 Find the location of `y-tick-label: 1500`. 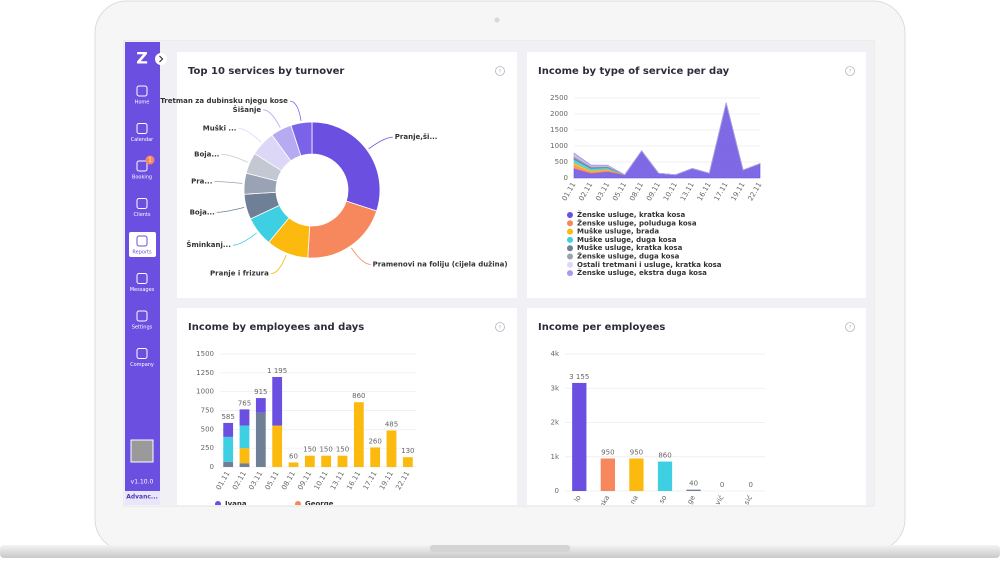

y-tick-label: 1500 is located at coordinates (205, 354).